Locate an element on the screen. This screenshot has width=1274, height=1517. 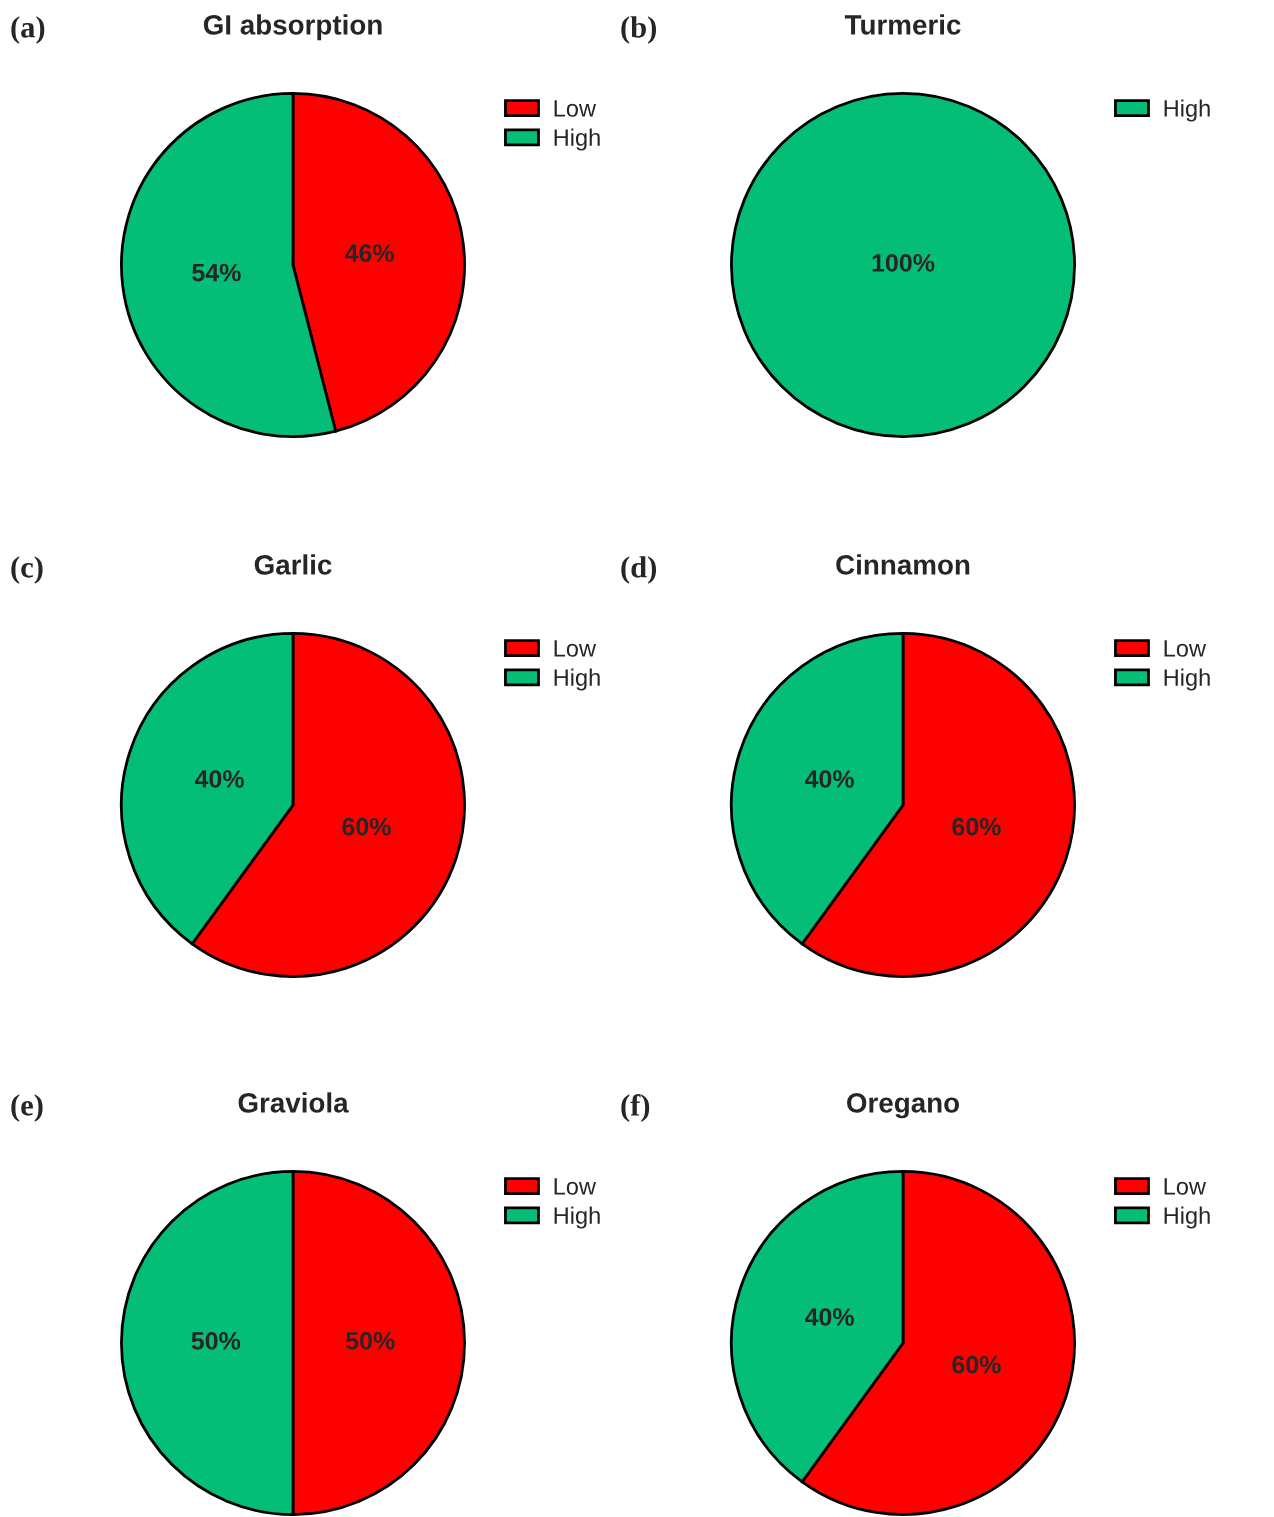
chart-title: Cinnamon is located at coordinates (903, 564).